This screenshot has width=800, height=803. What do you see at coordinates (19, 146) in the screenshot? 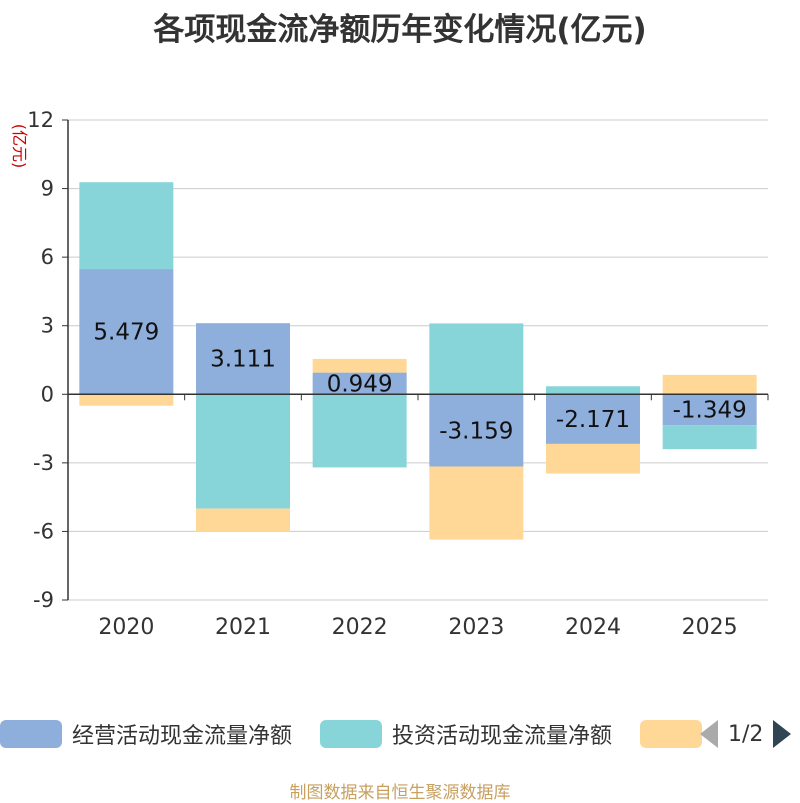
I see `y-axis-label: (亿元)` at bounding box center [19, 146].